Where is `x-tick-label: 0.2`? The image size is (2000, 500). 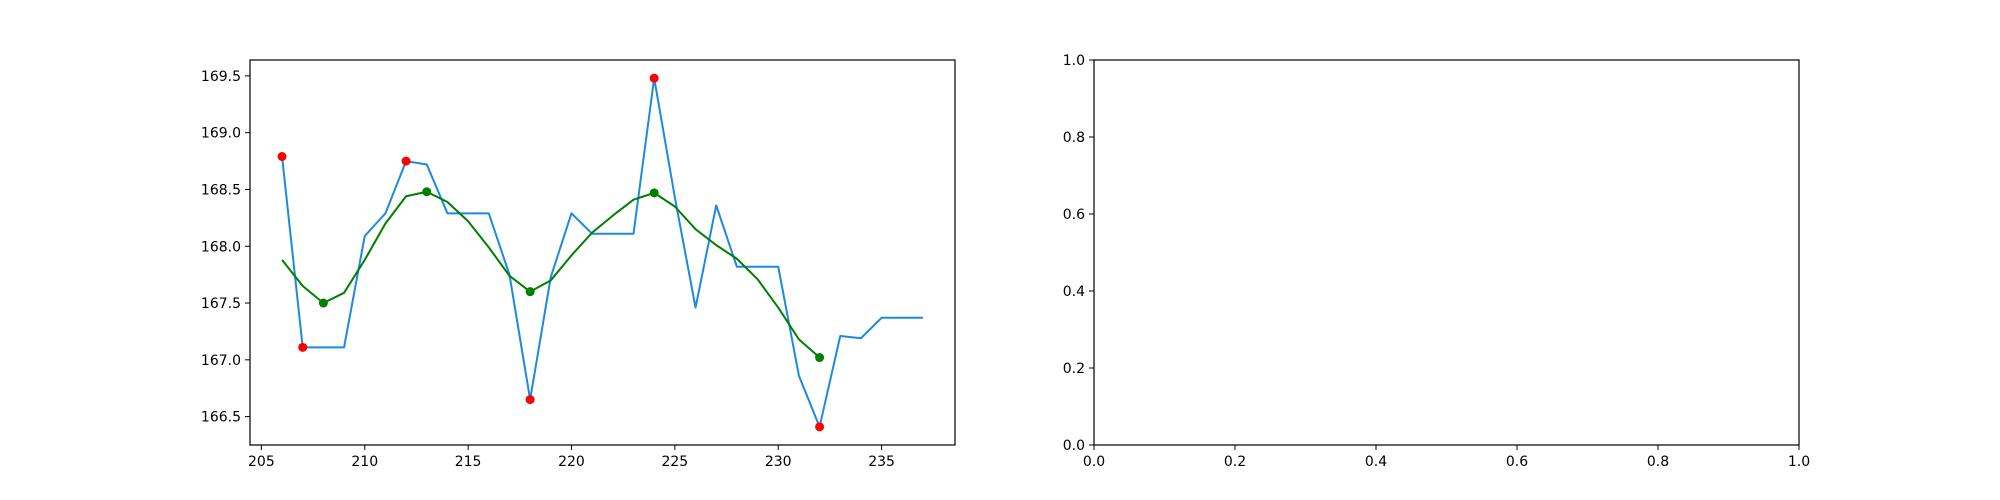 x-tick-label: 0.2 is located at coordinates (1235, 462).